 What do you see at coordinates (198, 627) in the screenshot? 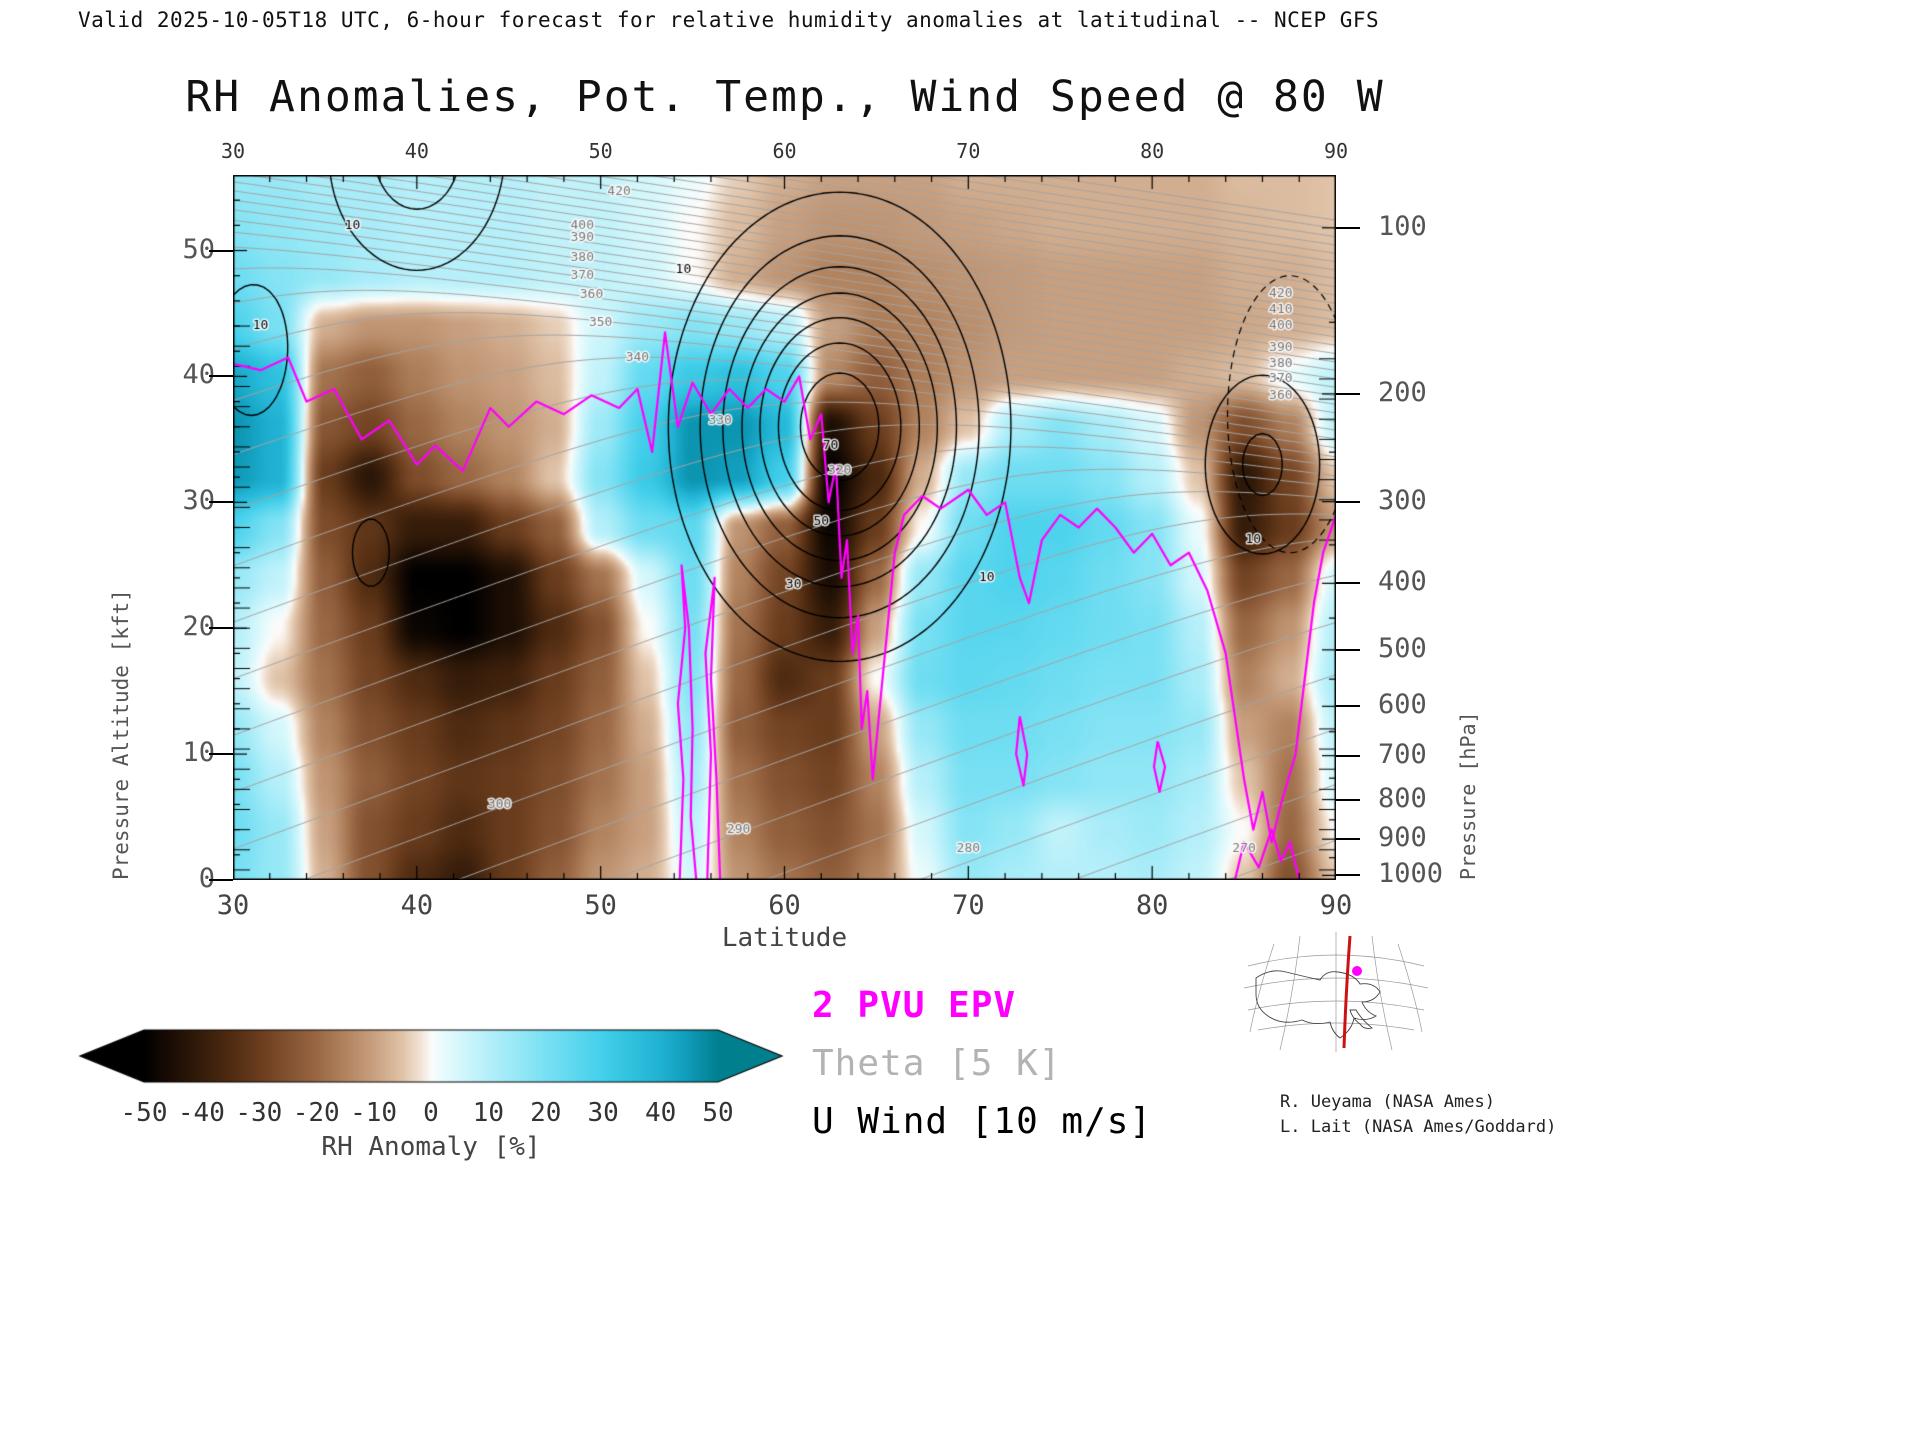
I see `y-left-tick-label: 20` at bounding box center [198, 627].